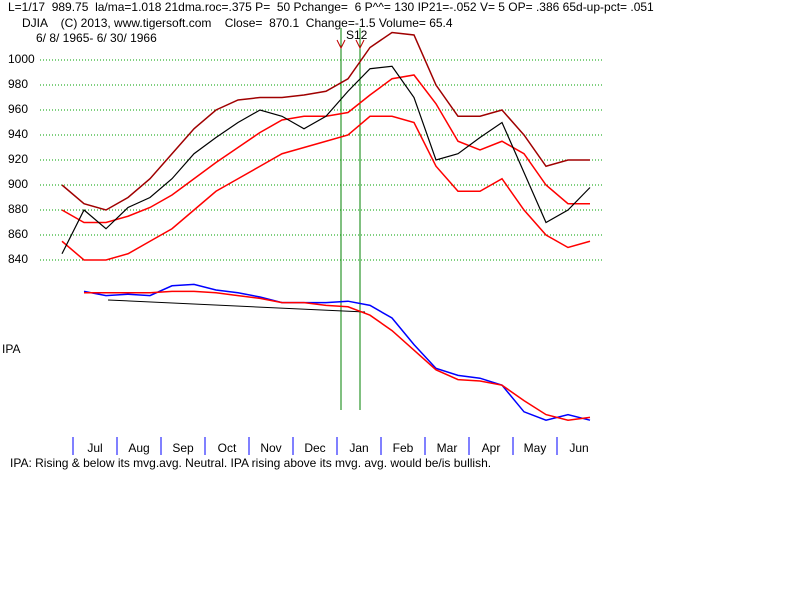 The height and width of the screenshot is (600, 800). Describe the element at coordinates (18, 109) in the screenshot. I see `y-tick-label: 960` at that location.